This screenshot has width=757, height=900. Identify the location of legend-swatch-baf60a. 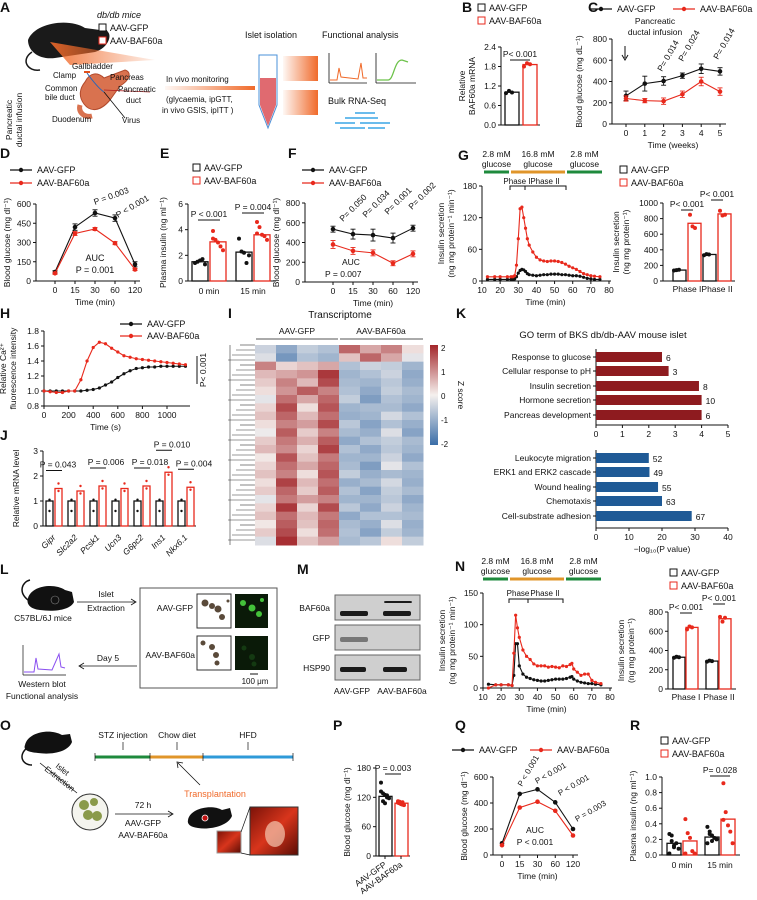
(196, 180).